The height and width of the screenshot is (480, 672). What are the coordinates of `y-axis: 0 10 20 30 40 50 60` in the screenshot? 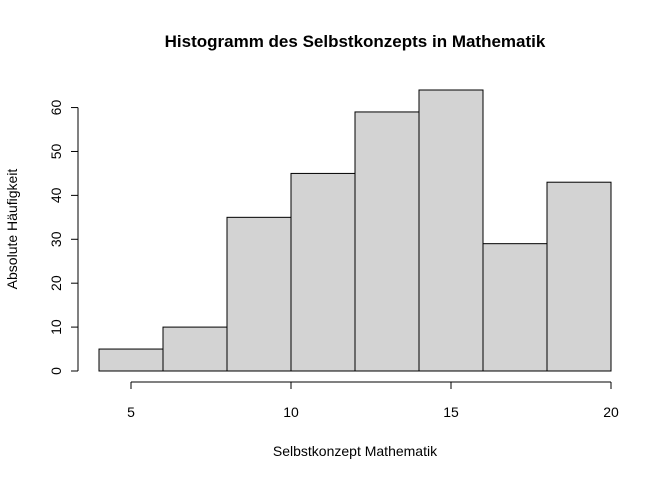 It's located at (63, 237).